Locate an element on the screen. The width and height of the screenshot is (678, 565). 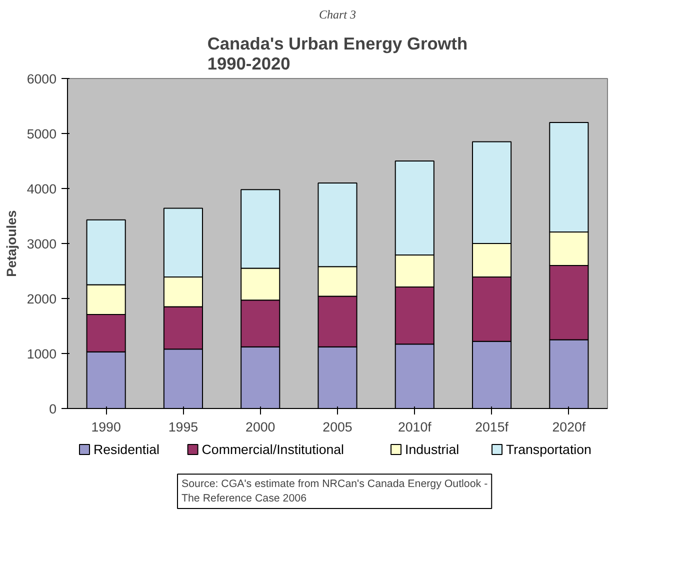
y-tick-label: 3000 is located at coordinates (41, 244).